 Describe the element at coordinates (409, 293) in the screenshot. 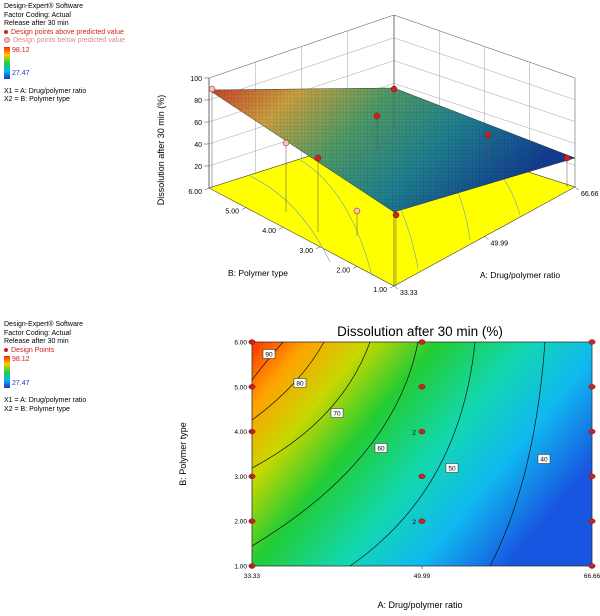

I see `ratio-tick-label: 33.33` at that location.